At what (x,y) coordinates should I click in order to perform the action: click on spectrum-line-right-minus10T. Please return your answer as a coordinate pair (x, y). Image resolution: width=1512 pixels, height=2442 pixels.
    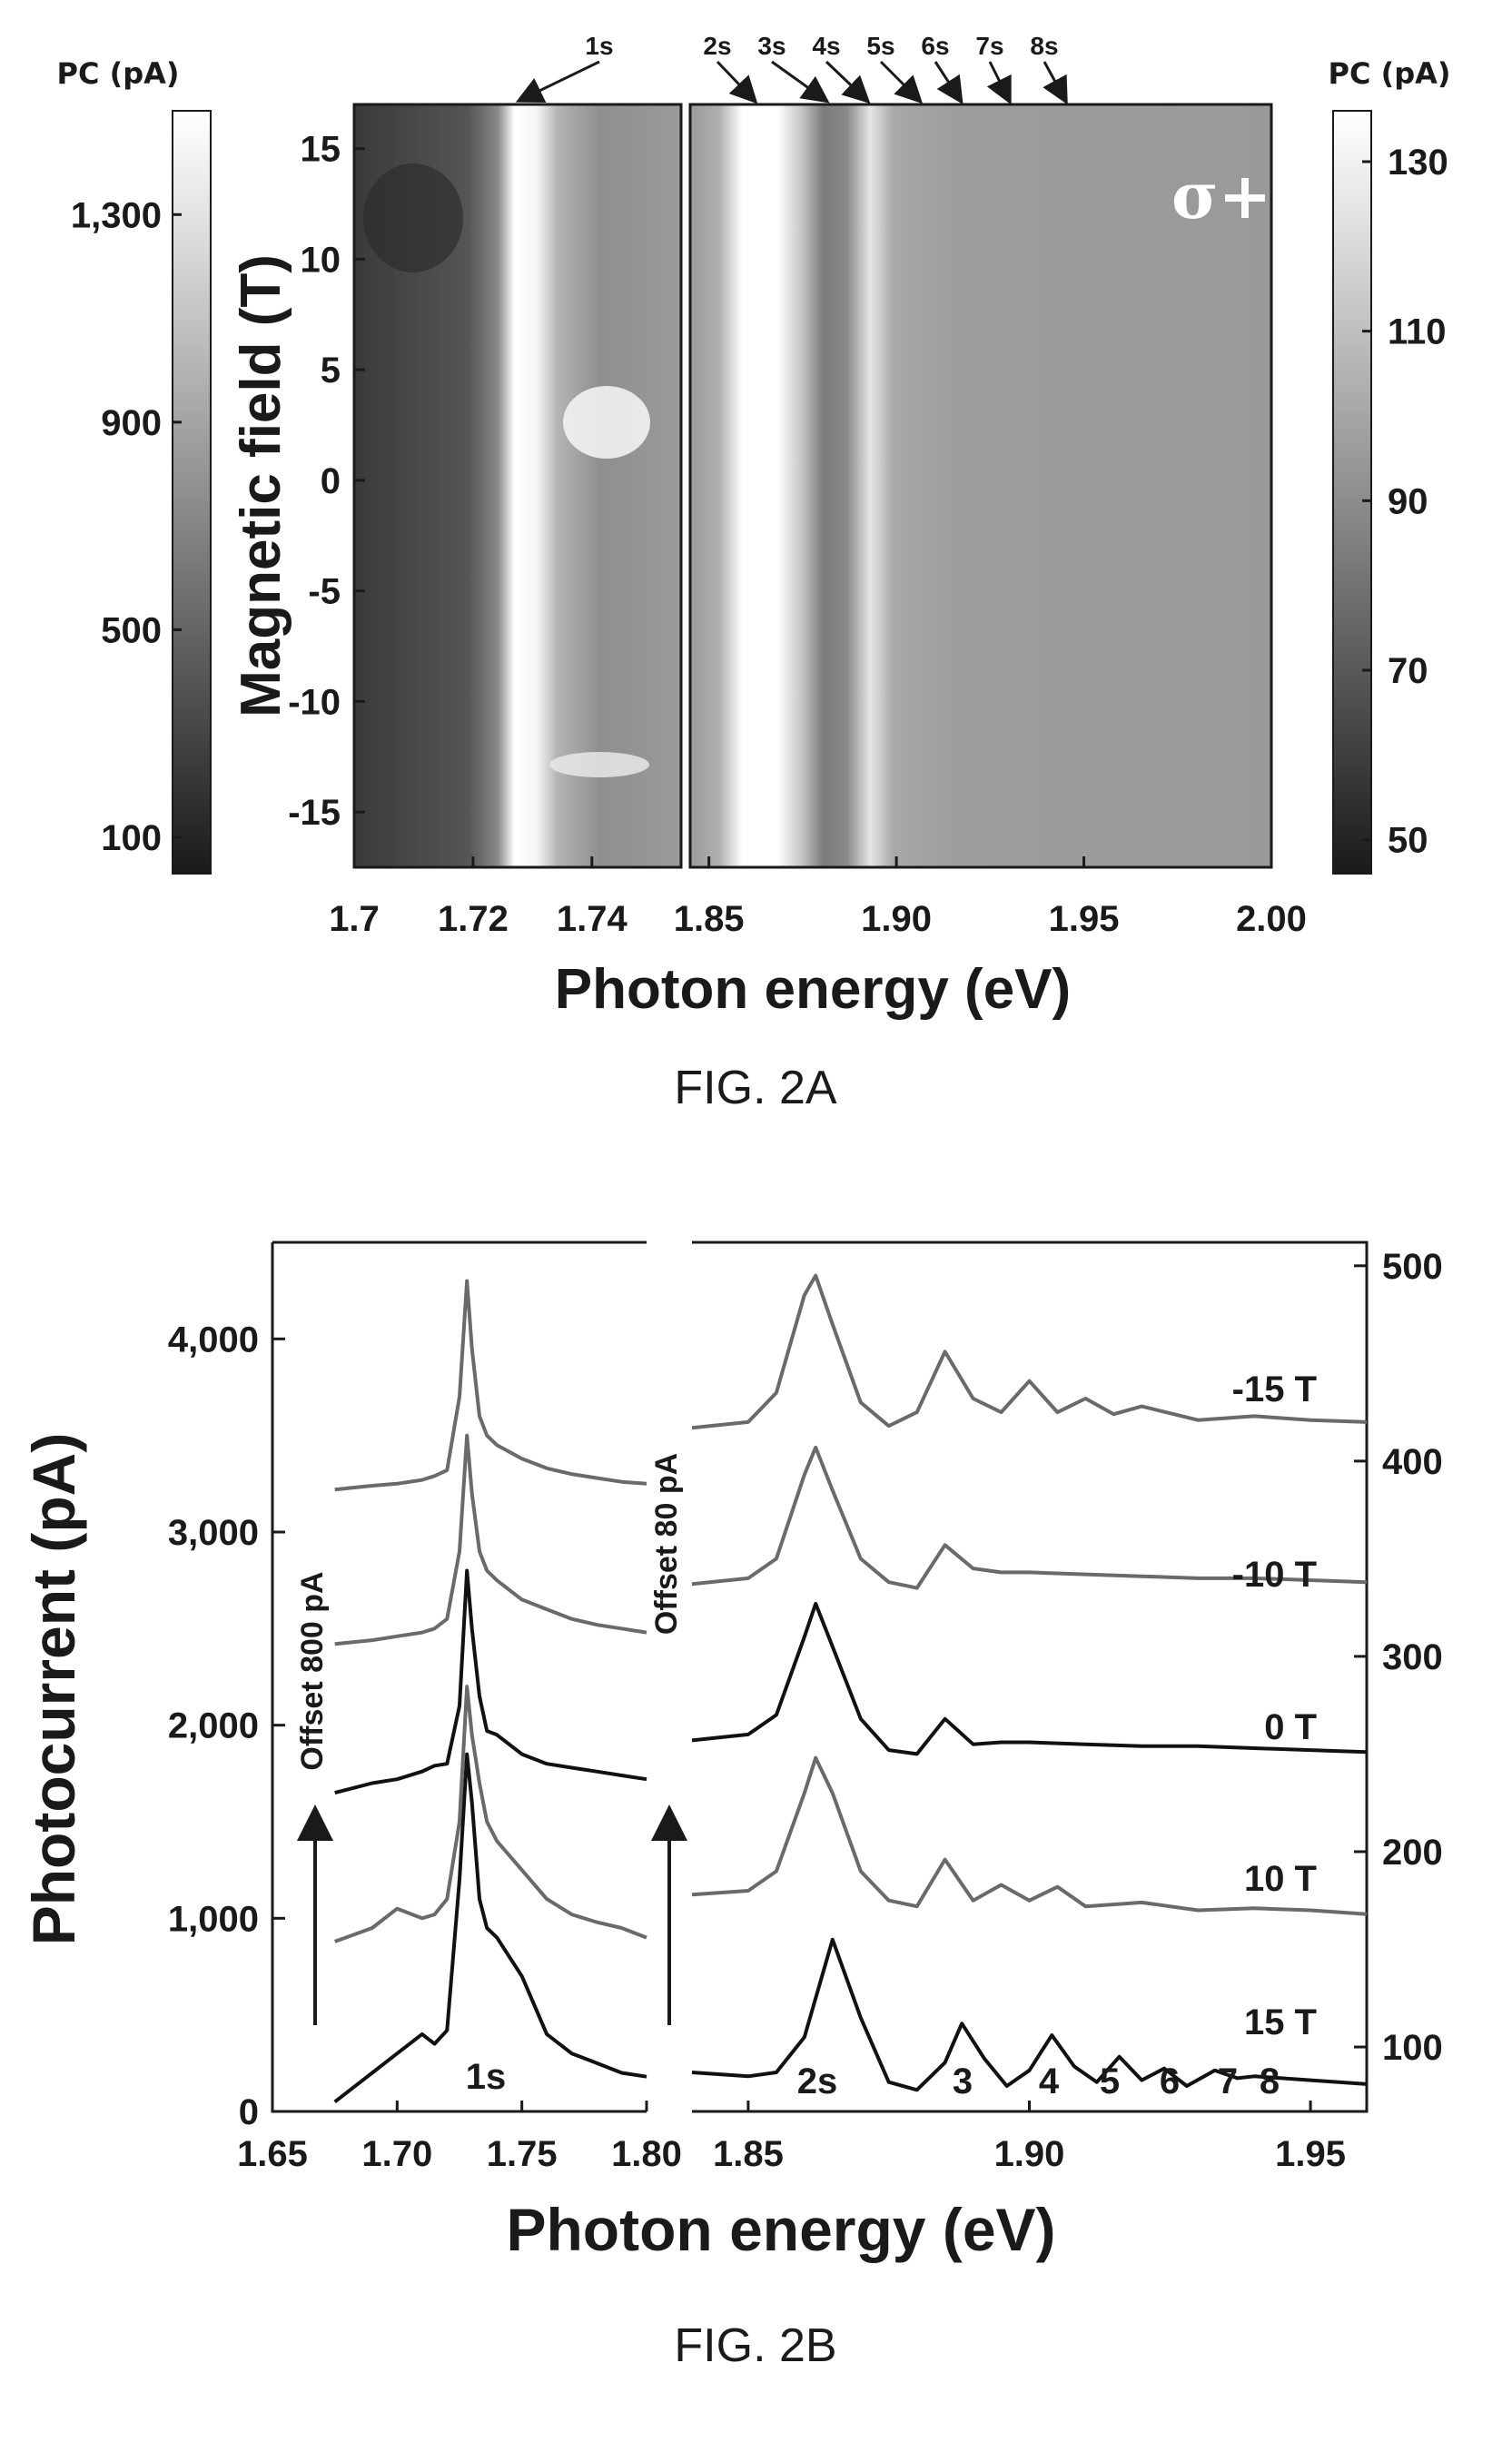
    Looking at the image, I should click on (1030, 1517).